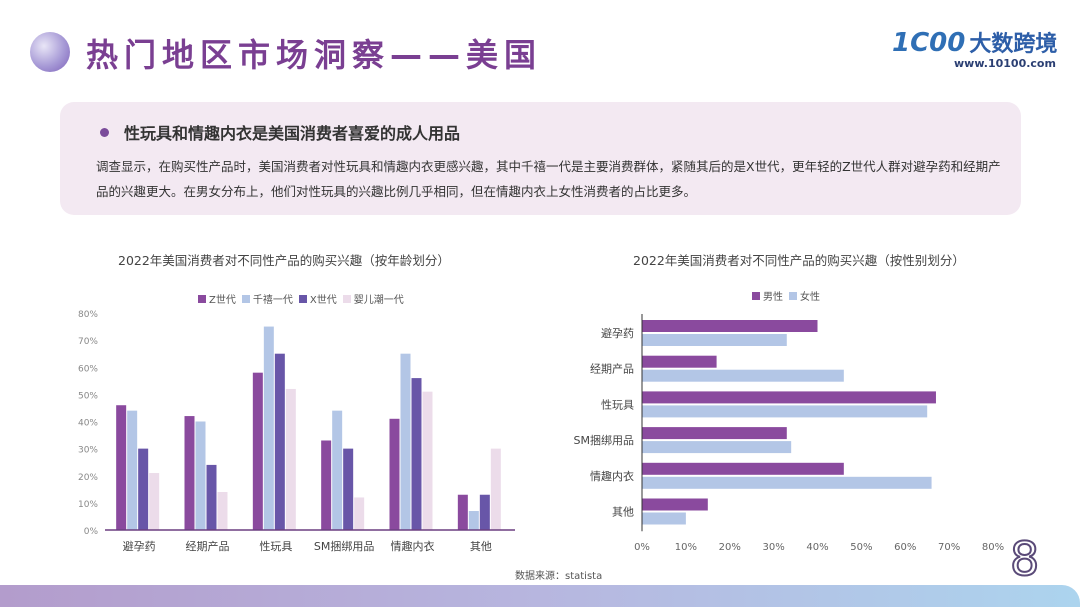  I want to click on x-tick-label: 性玩具, so click(275, 546).